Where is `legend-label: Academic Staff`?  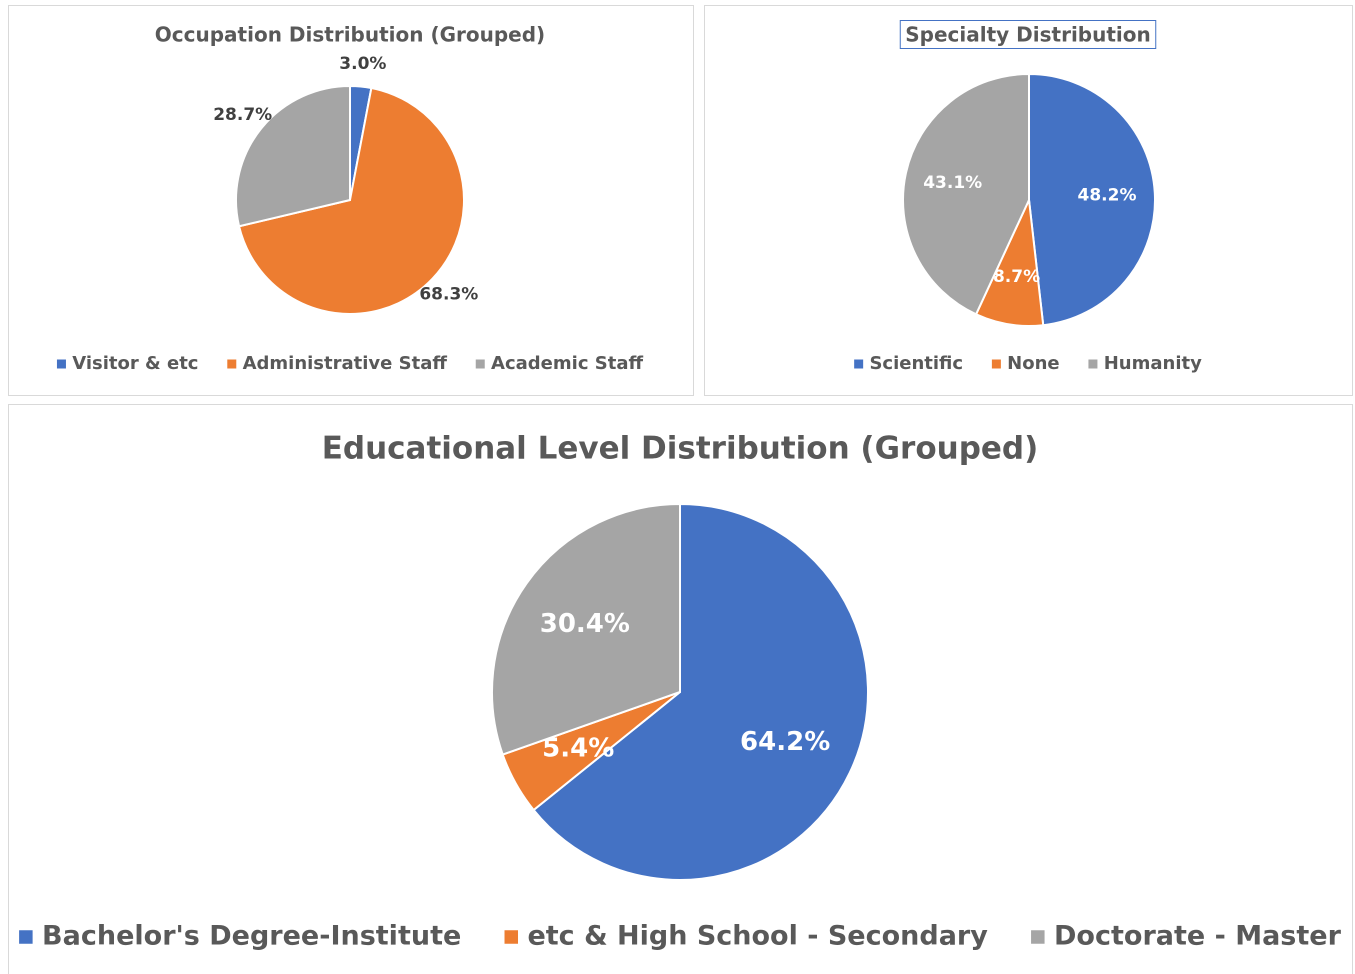
legend-label: Academic Staff is located at coordinates (567, 363).